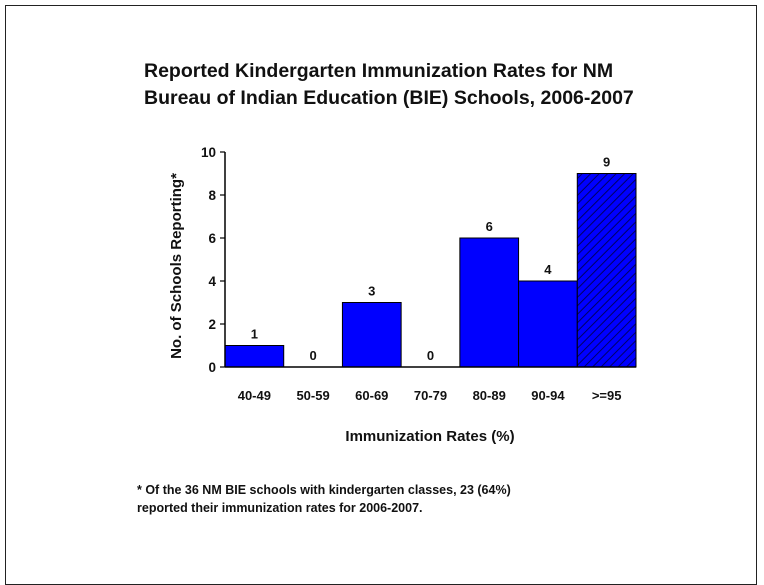 The height and width of the screenshot is (585, 764). I want to click on data-label-1: 1, so click(254, 334).